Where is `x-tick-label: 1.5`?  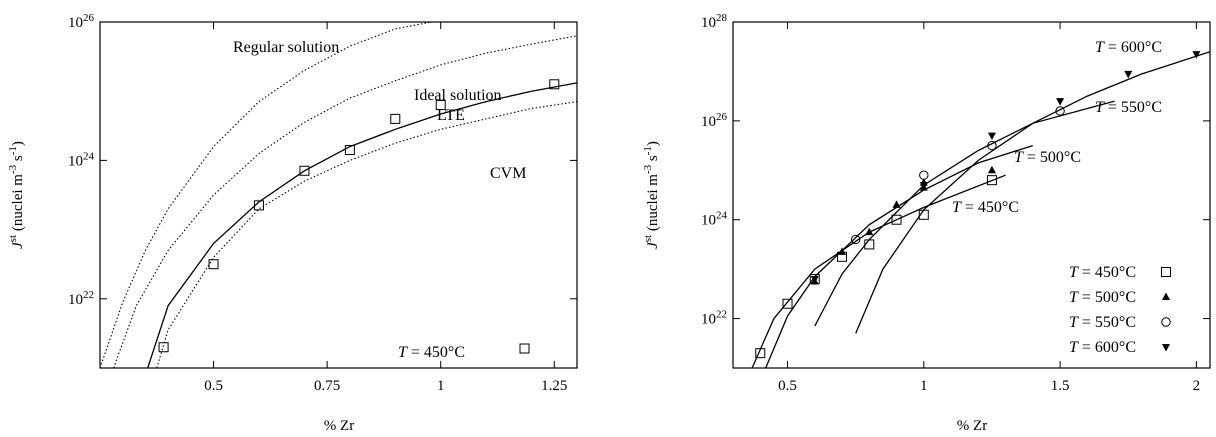
x-tick-label: 1.5 is located at coordinates (1060, 386).